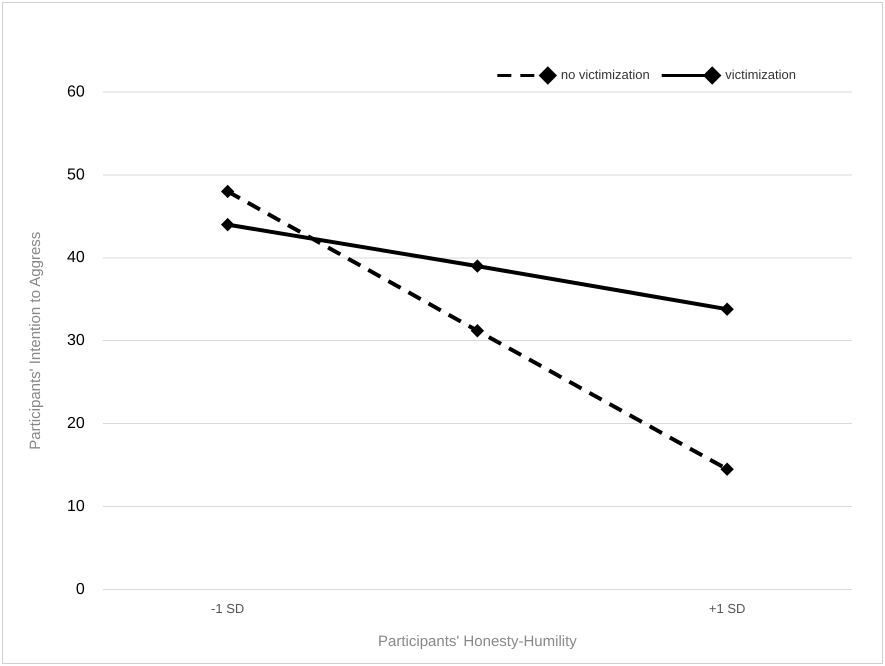  Describe the element at coordinates (76, 423) in the screenshot. I see `y-tick-label: 20` at that location.